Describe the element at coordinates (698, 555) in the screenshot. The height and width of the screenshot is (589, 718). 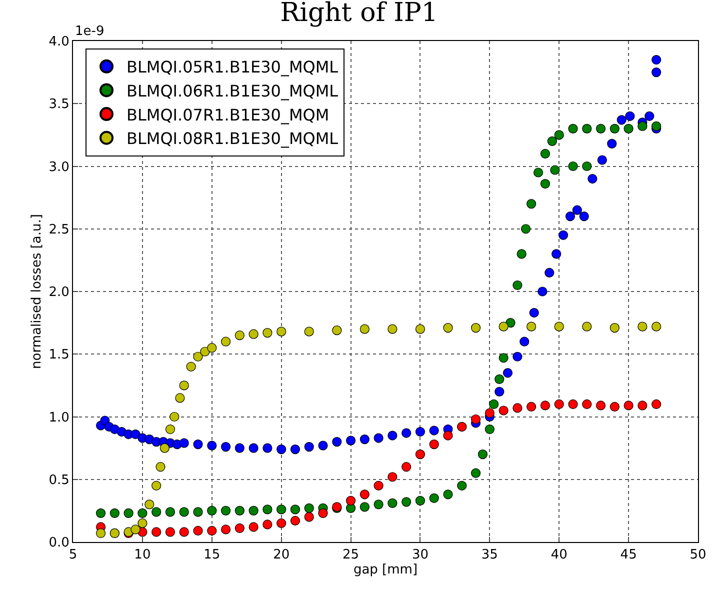
I see `x-tick-label: 50` at that location.